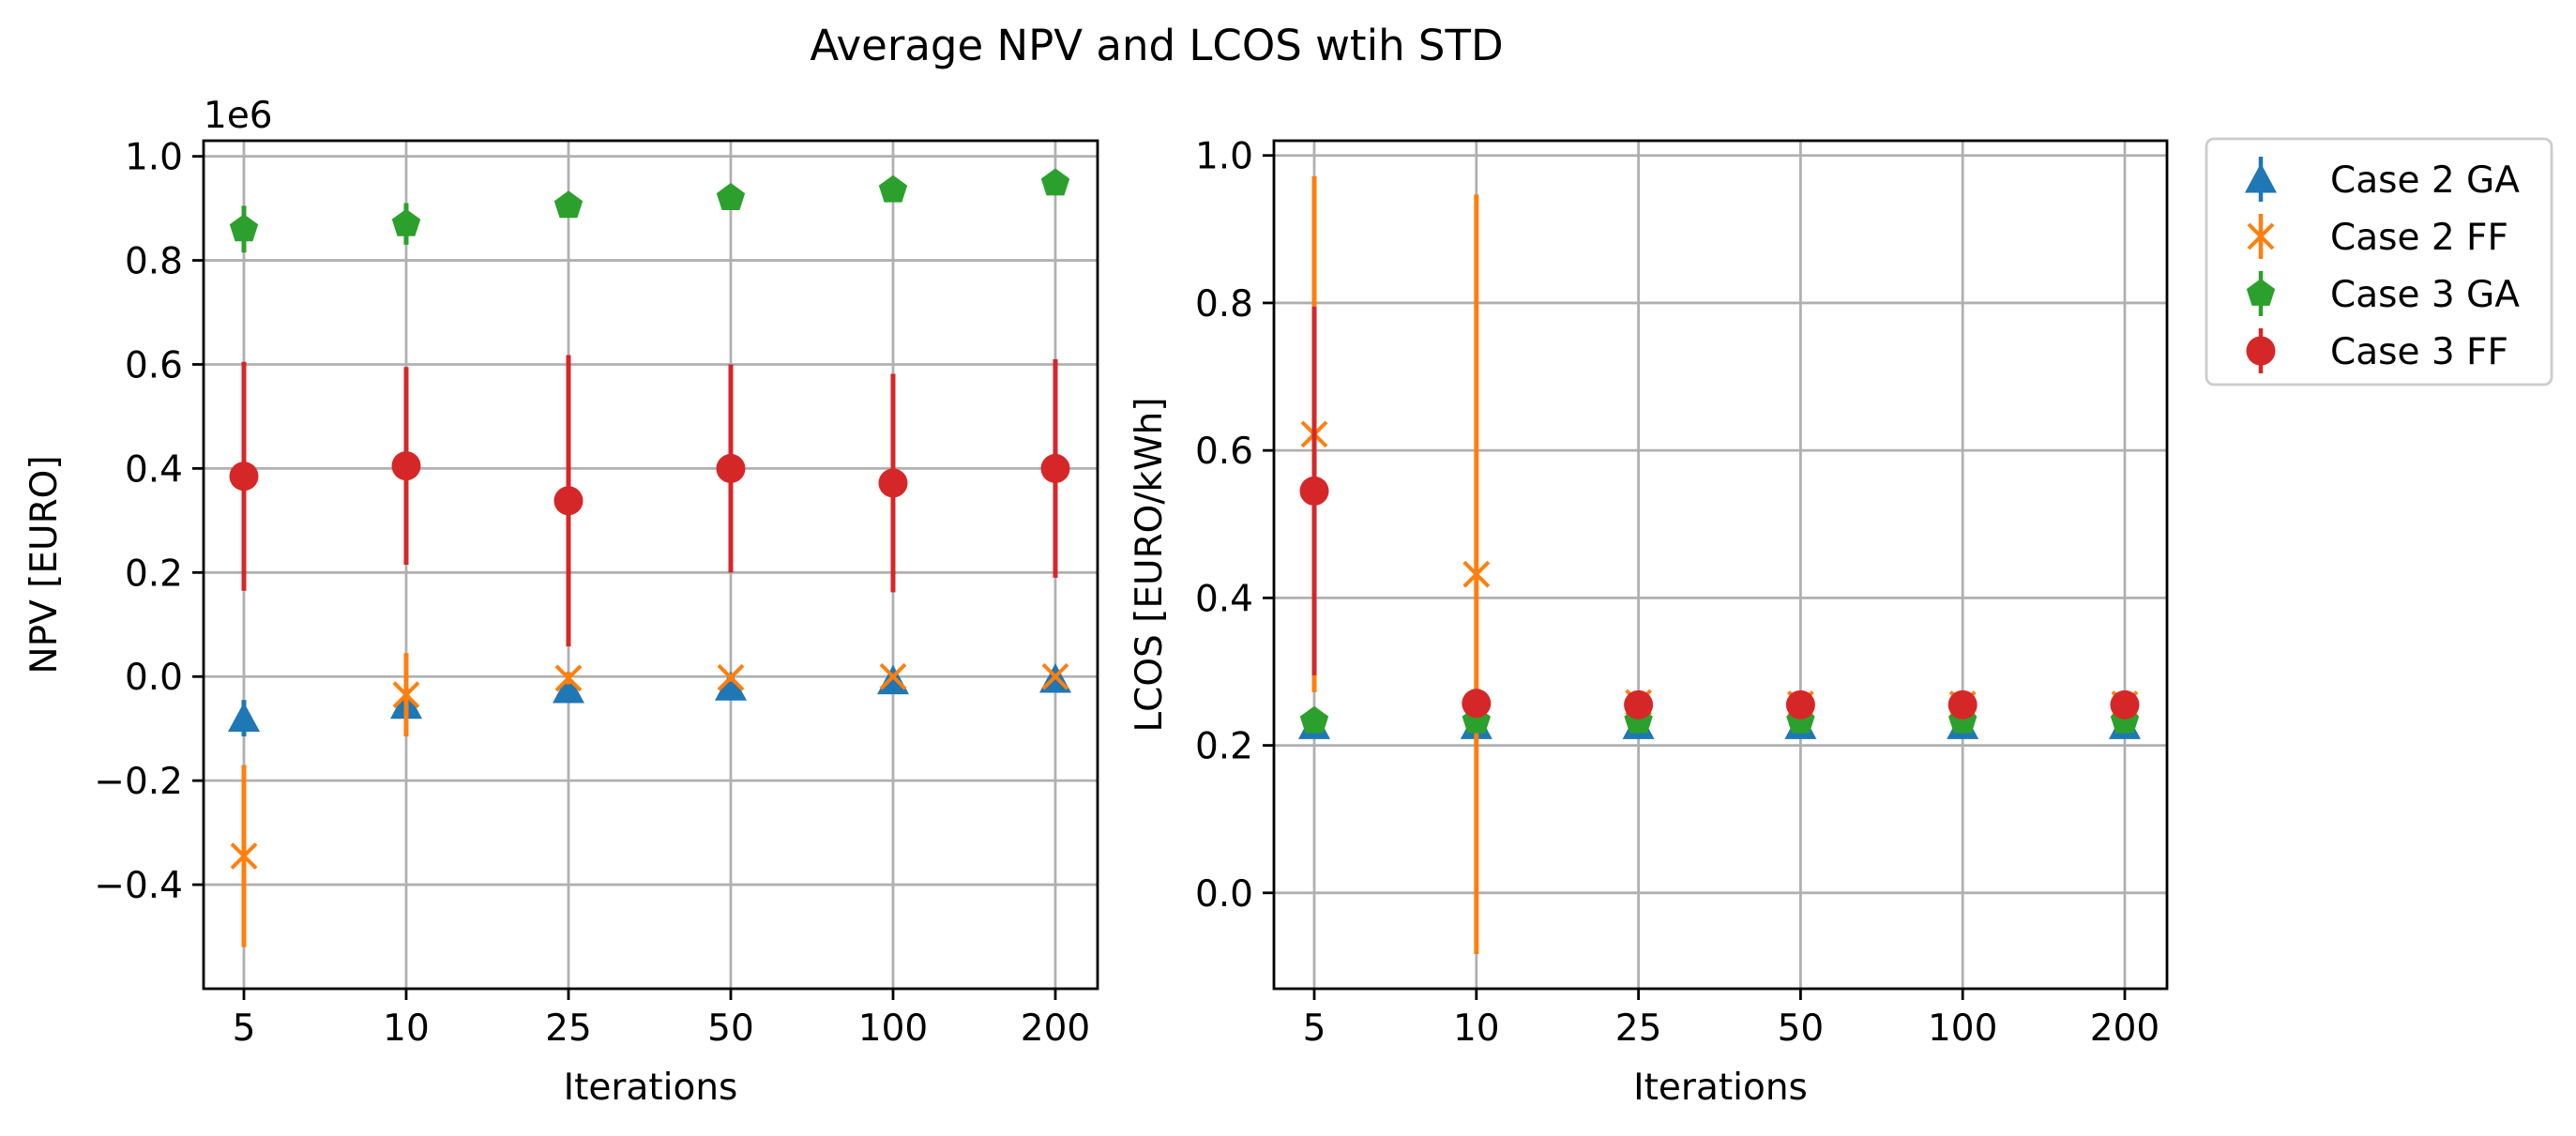 The height and width of the screenshot is (1136, 2576). What do you see at coordinates (1156, 46) in the screenshot?
I see `figure-title: Average NPV and LCOS wtih STD` at bounding box center [1156, 46].